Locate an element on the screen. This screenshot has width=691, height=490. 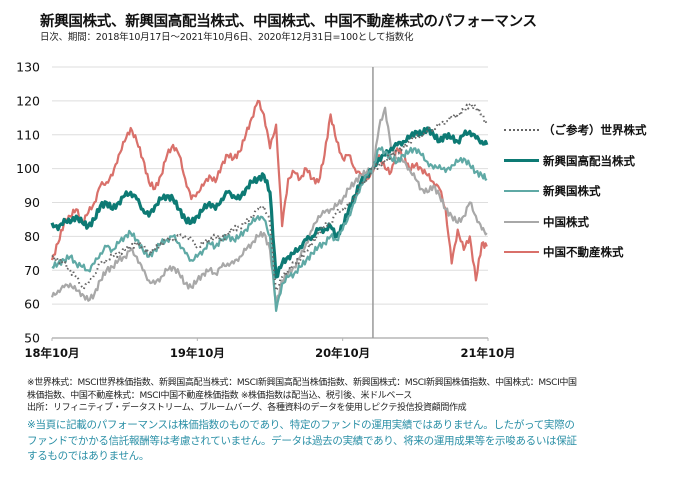
legend-label: 新興国株式 is located at coordinates (572, 191).